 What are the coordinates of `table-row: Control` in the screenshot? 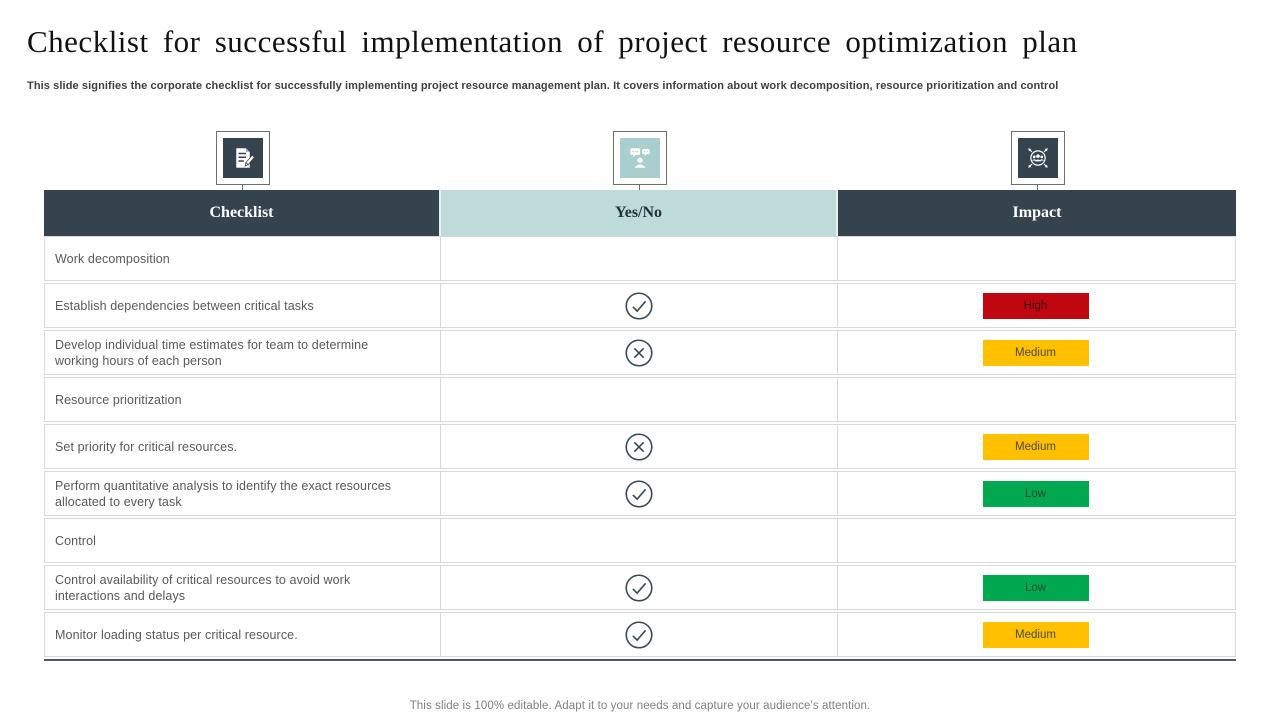 It's located at (640, 540).